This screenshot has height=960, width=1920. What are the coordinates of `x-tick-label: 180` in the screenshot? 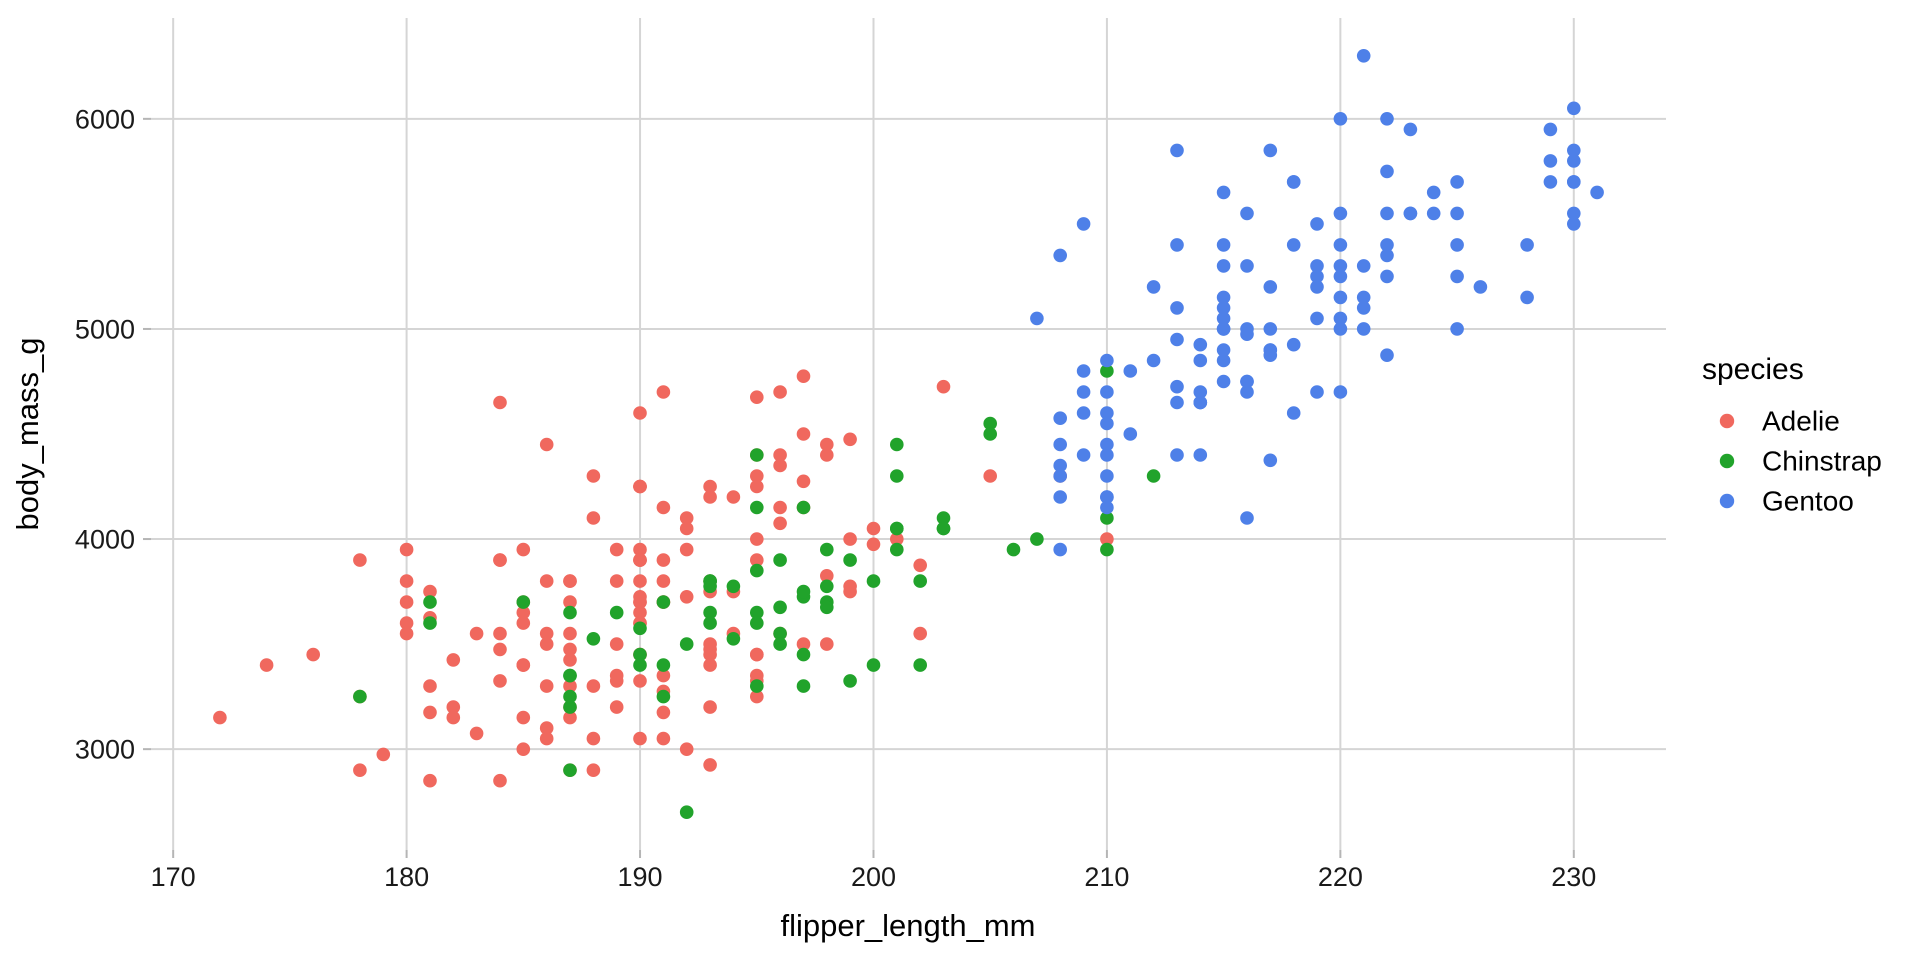 It's located at (406, 877).